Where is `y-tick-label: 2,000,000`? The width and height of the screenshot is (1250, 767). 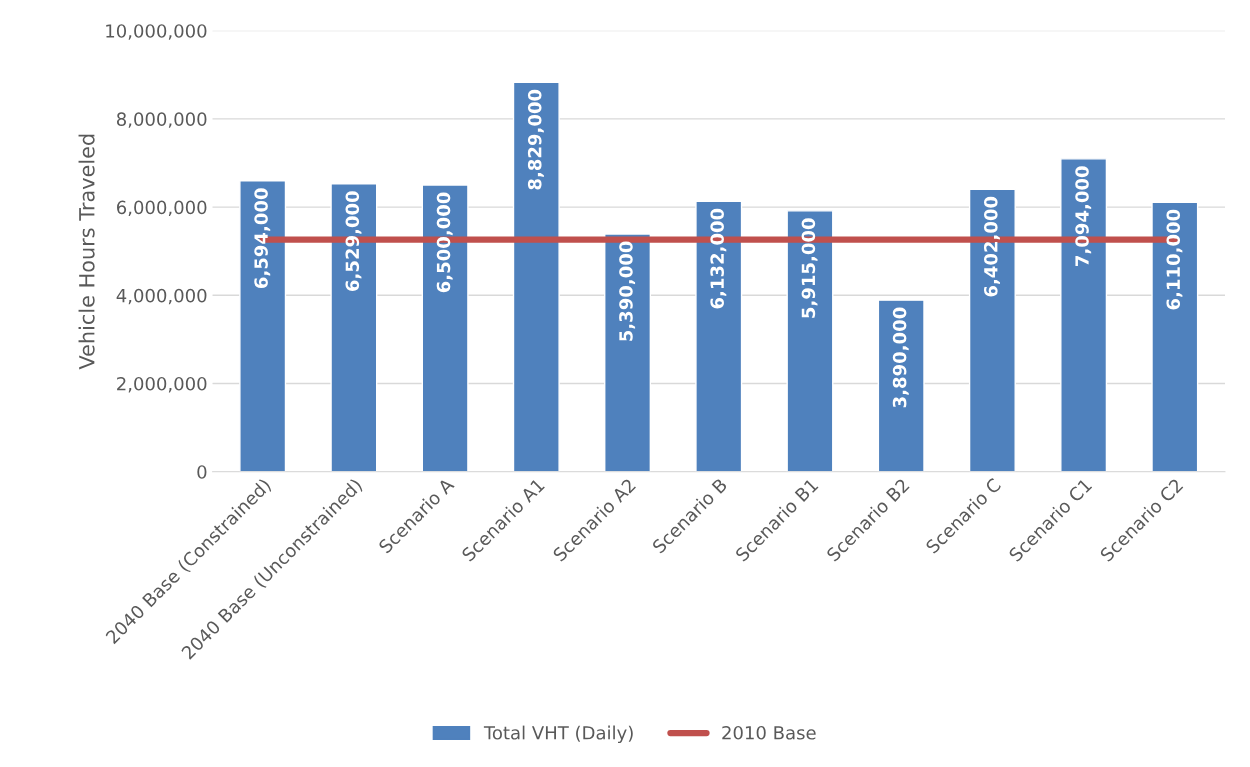 y-tick-label: 2,000,000 is located at coordinates (162, 384).